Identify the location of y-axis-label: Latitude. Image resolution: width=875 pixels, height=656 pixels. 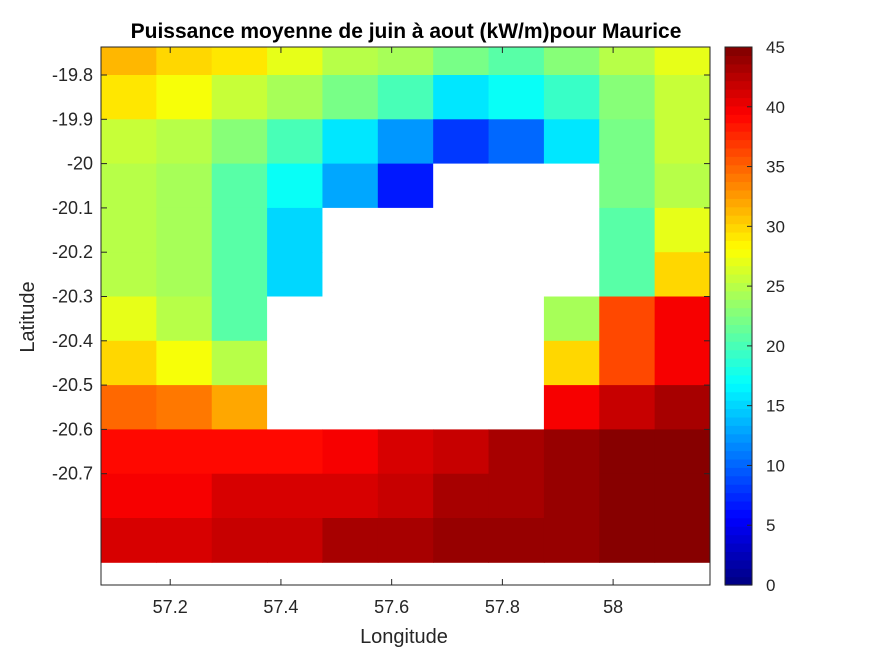
(28, 316).